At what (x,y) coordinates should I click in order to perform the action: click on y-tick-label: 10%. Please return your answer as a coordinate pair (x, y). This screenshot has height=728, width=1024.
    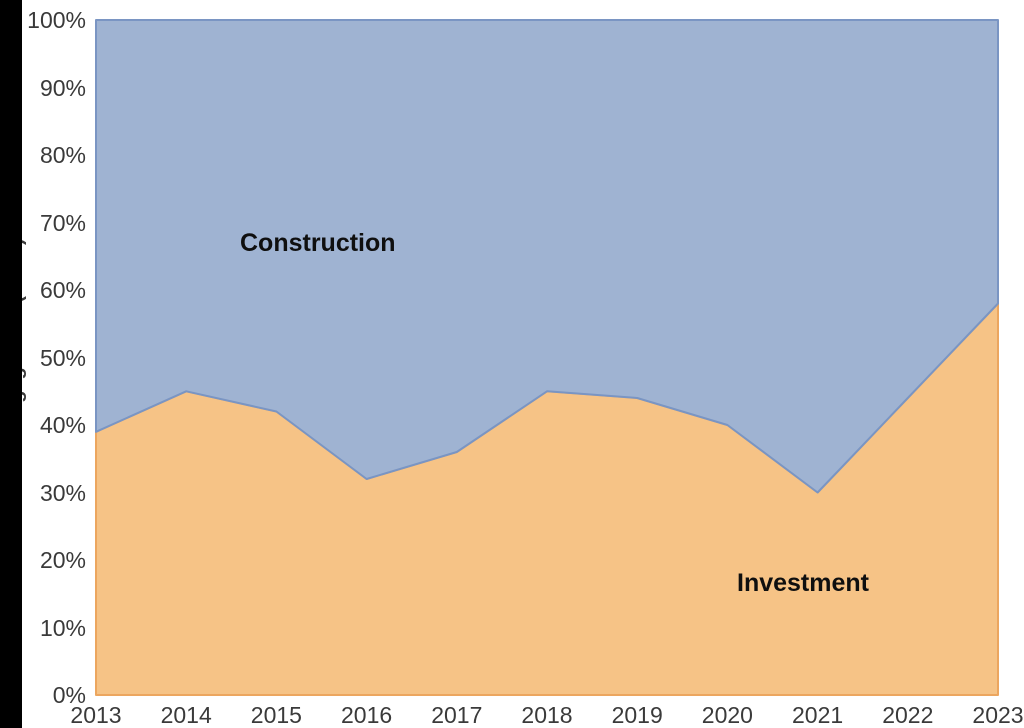
    Looking at the image, I should click on (62, 627).